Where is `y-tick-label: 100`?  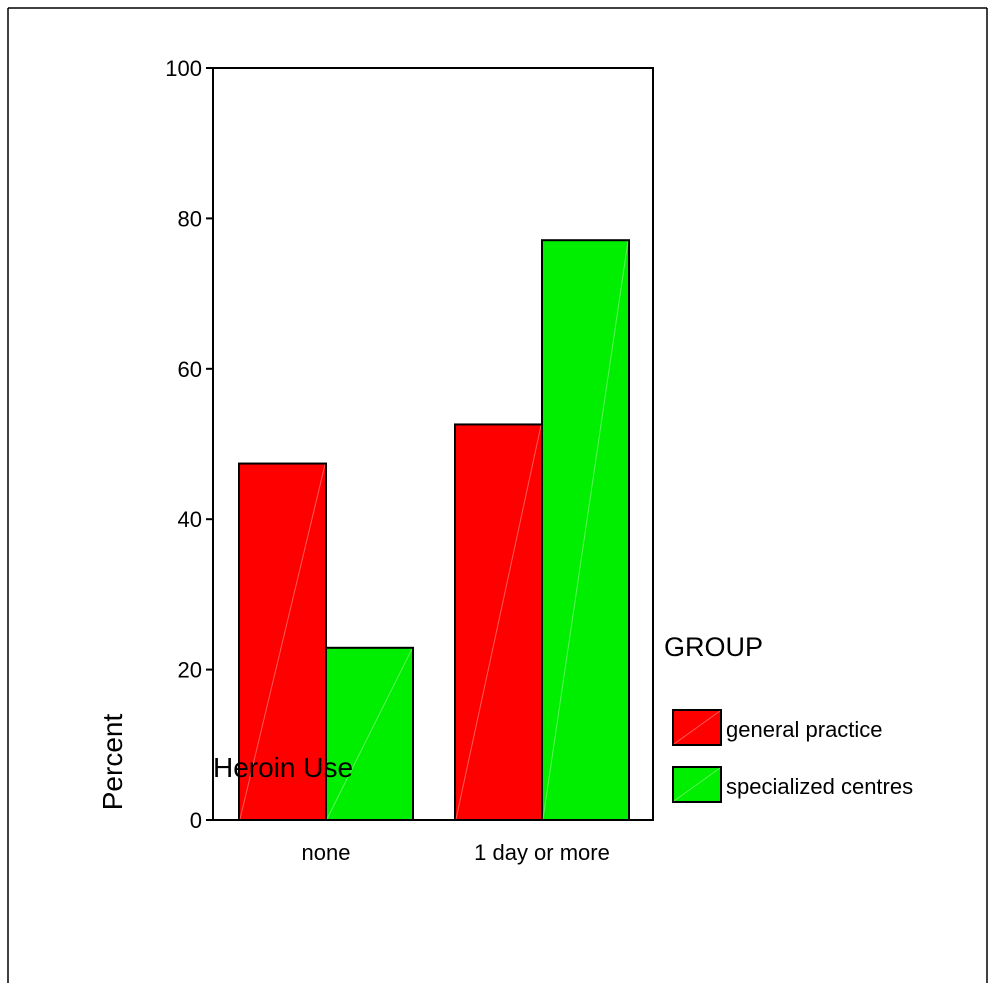
y-tick-label: 100 is located at coordinates (183, 68).